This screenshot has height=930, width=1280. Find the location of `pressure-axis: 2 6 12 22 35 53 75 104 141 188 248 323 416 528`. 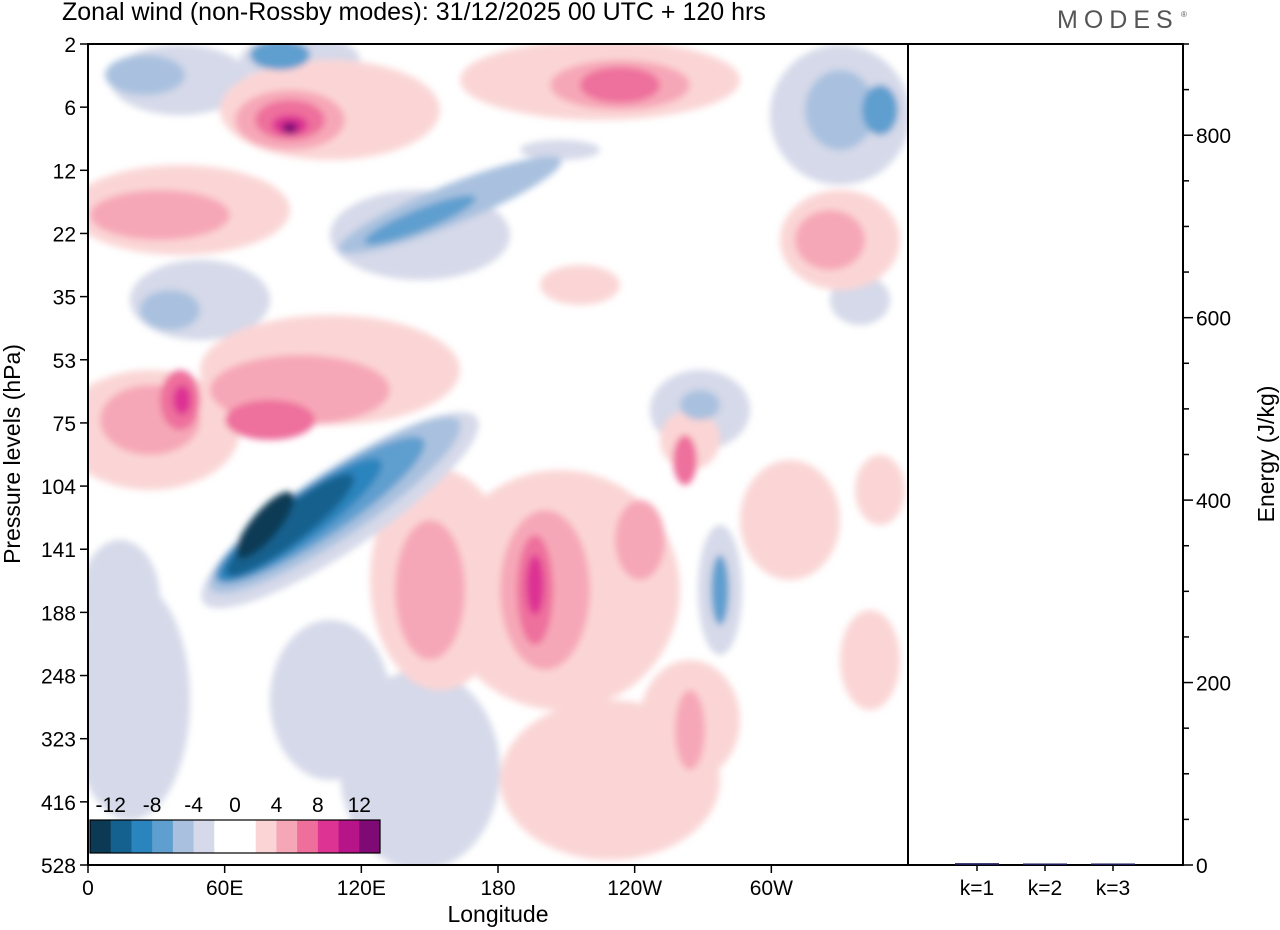

pressure-axis: 2 6 12 22 35 53 75 104 141 188 248 323 416 528 is located at coordinates (64, 456).